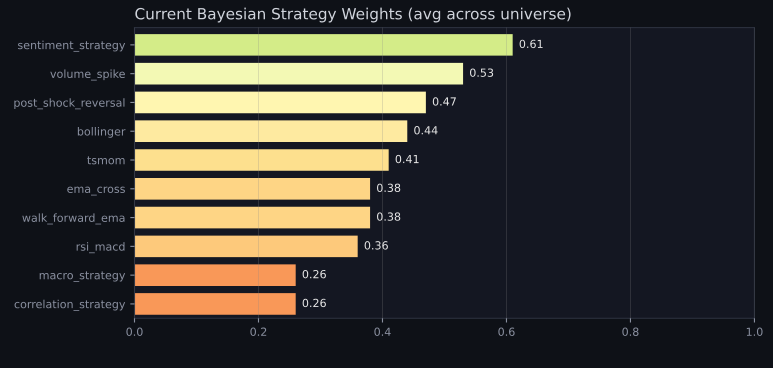 The image size is (773, 368). What do you see at coordinates (69, 104) in the screenshot?
I see `y-tick-label: post_shock_reversal` at bounding box center [69, 104].